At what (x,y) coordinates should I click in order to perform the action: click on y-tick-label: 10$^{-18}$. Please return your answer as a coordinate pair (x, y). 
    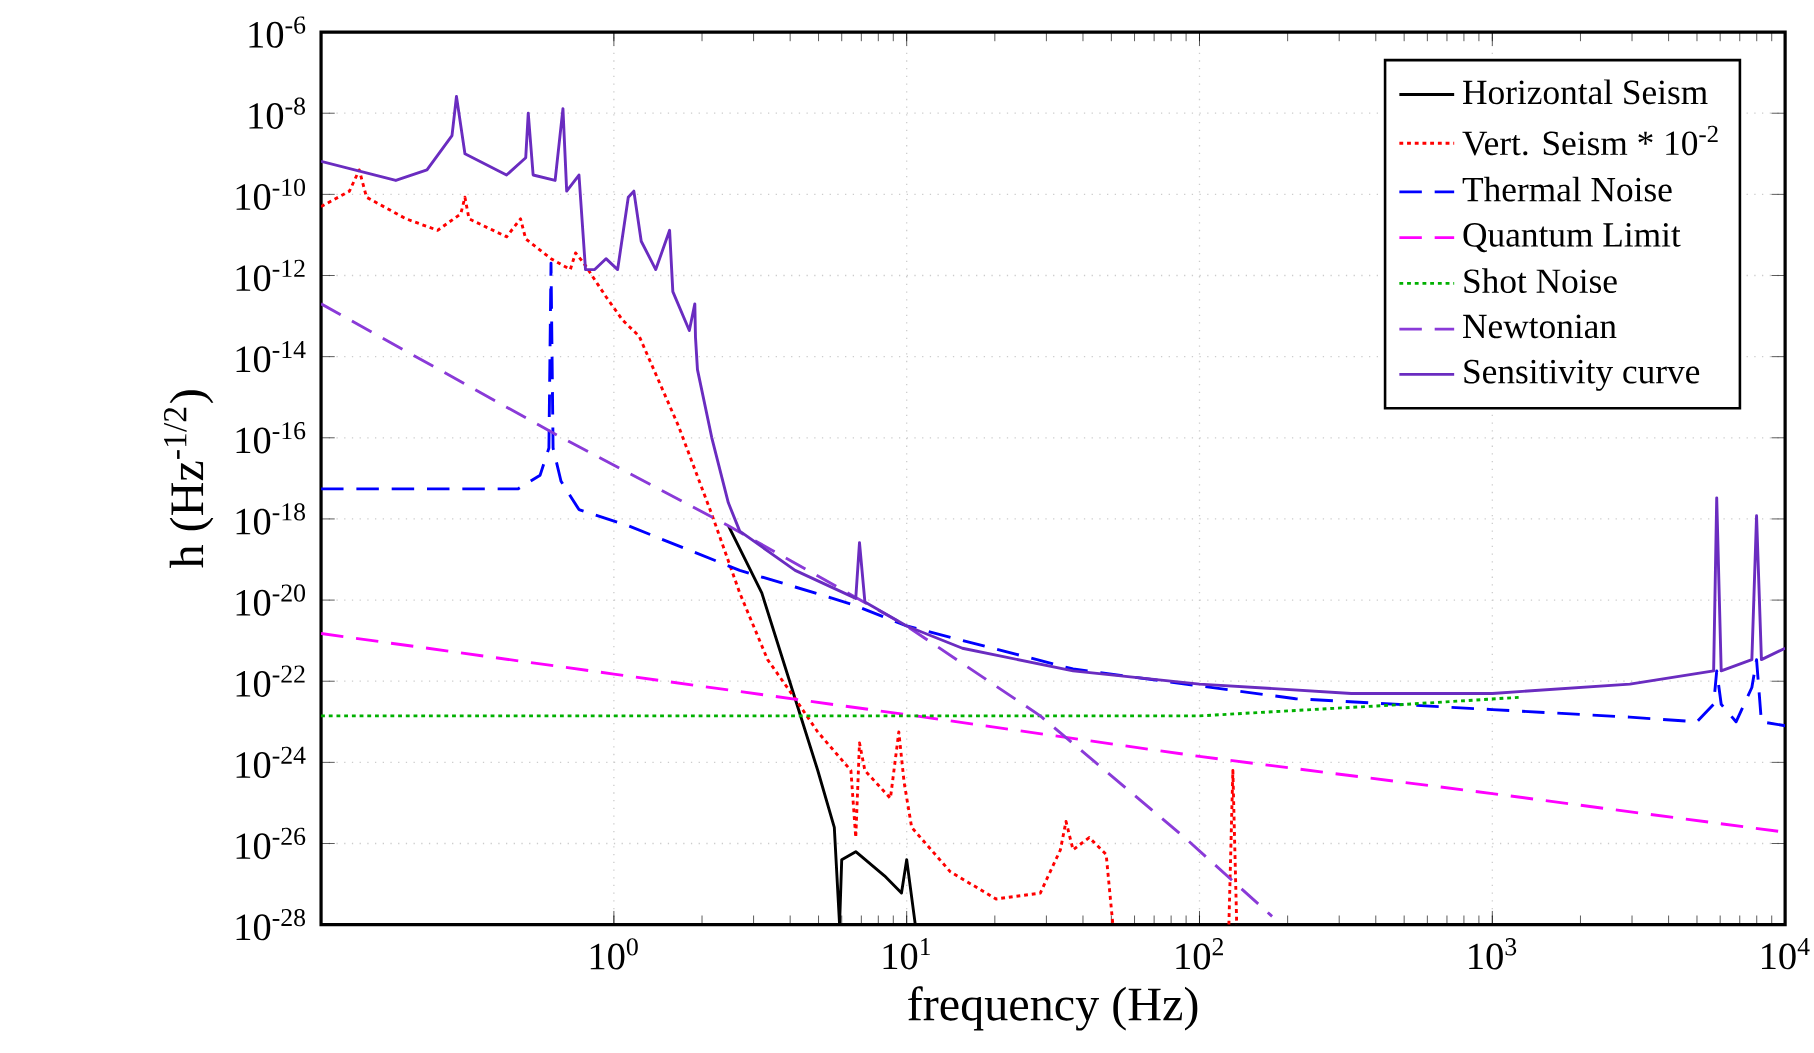
    Looking at the image, I should click on (271, 519).